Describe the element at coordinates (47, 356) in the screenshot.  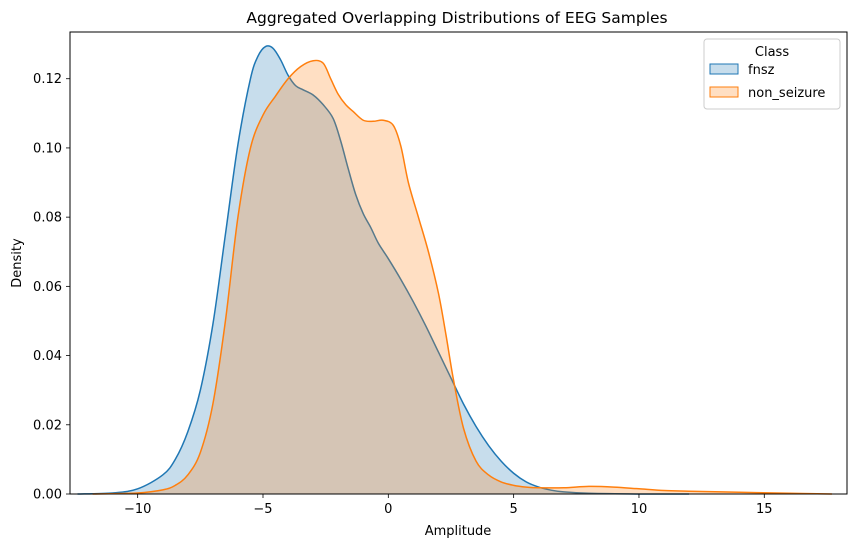
I see `y-tick-label: 0.04` at that location.